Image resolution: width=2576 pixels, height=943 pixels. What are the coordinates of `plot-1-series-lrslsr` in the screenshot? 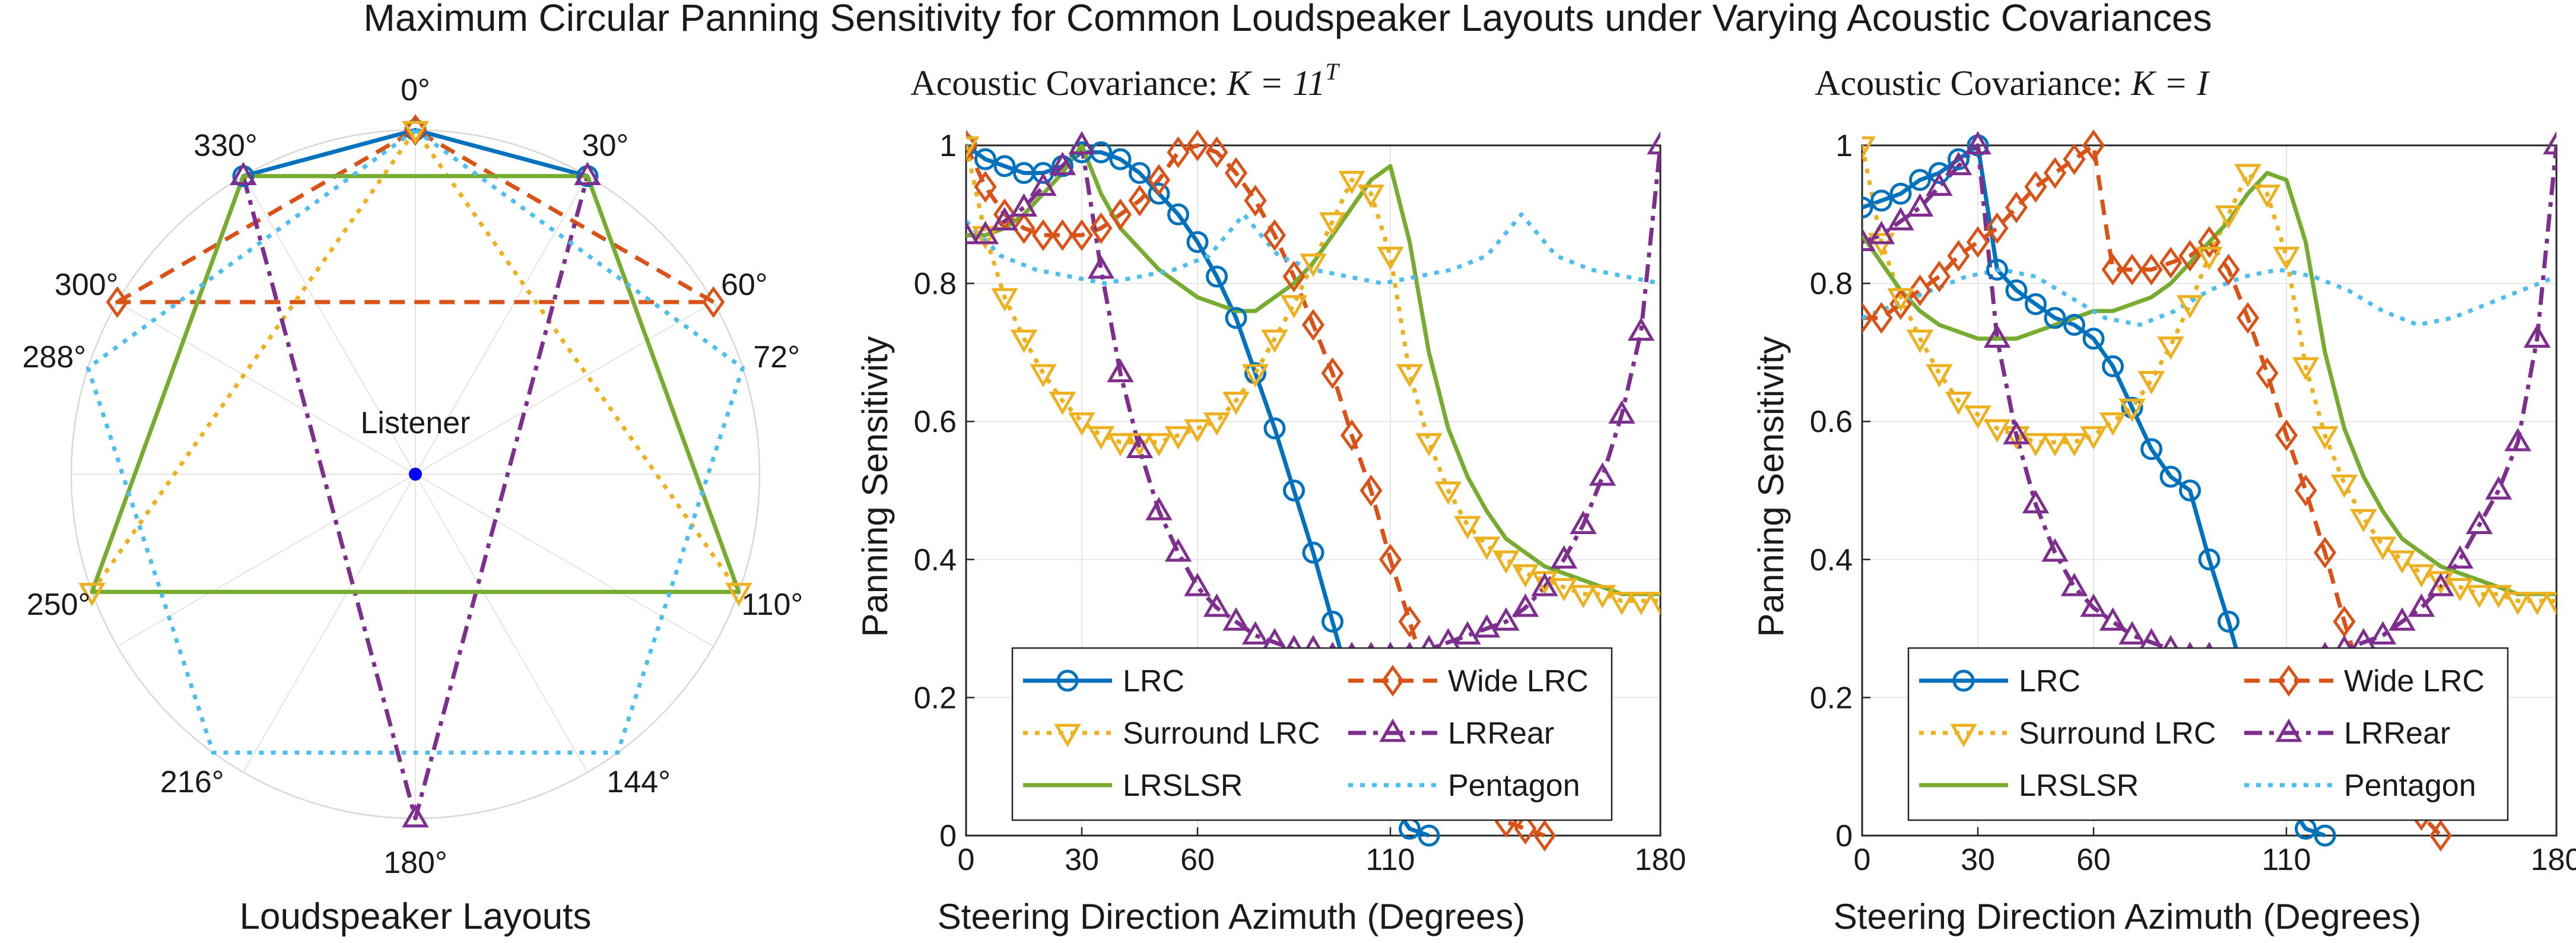 It's located at (1313, 370).